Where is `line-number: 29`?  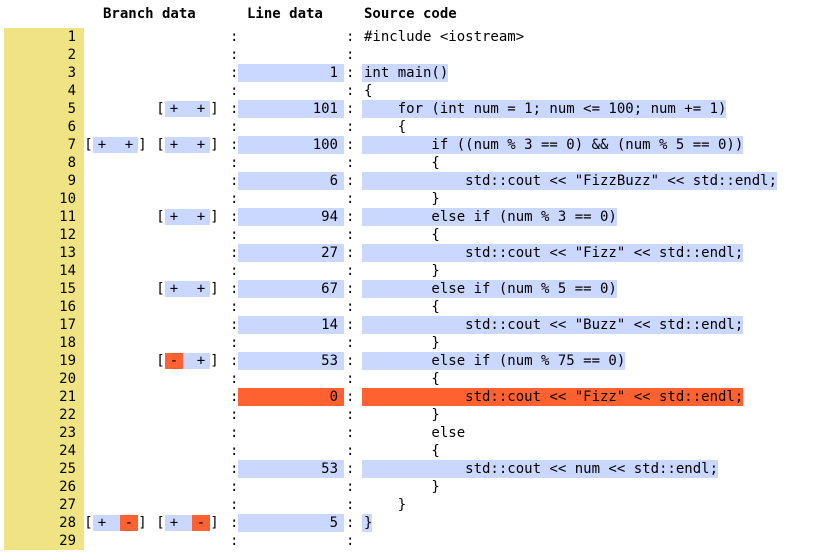 line-number: 29 is located at coordinates (44, 541).